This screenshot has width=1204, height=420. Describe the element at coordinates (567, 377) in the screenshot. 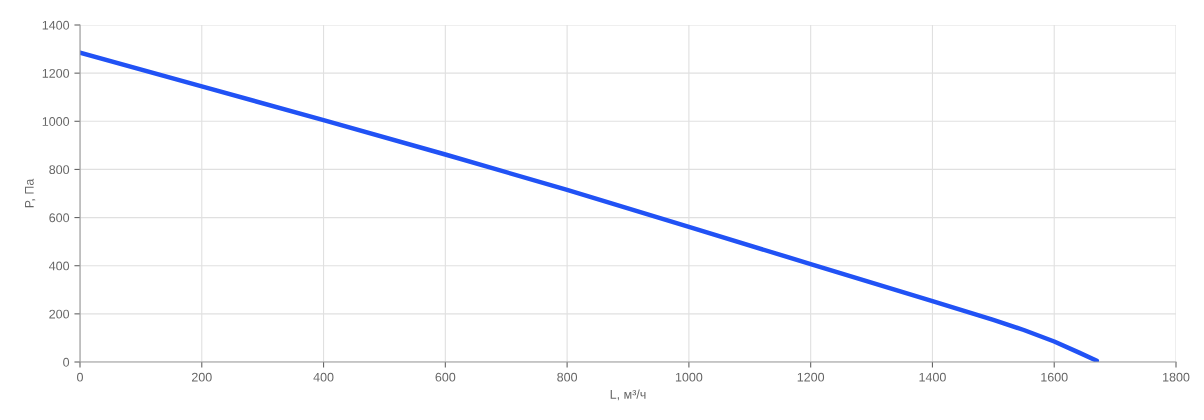

I see `x-tick-label: 800` at that location.